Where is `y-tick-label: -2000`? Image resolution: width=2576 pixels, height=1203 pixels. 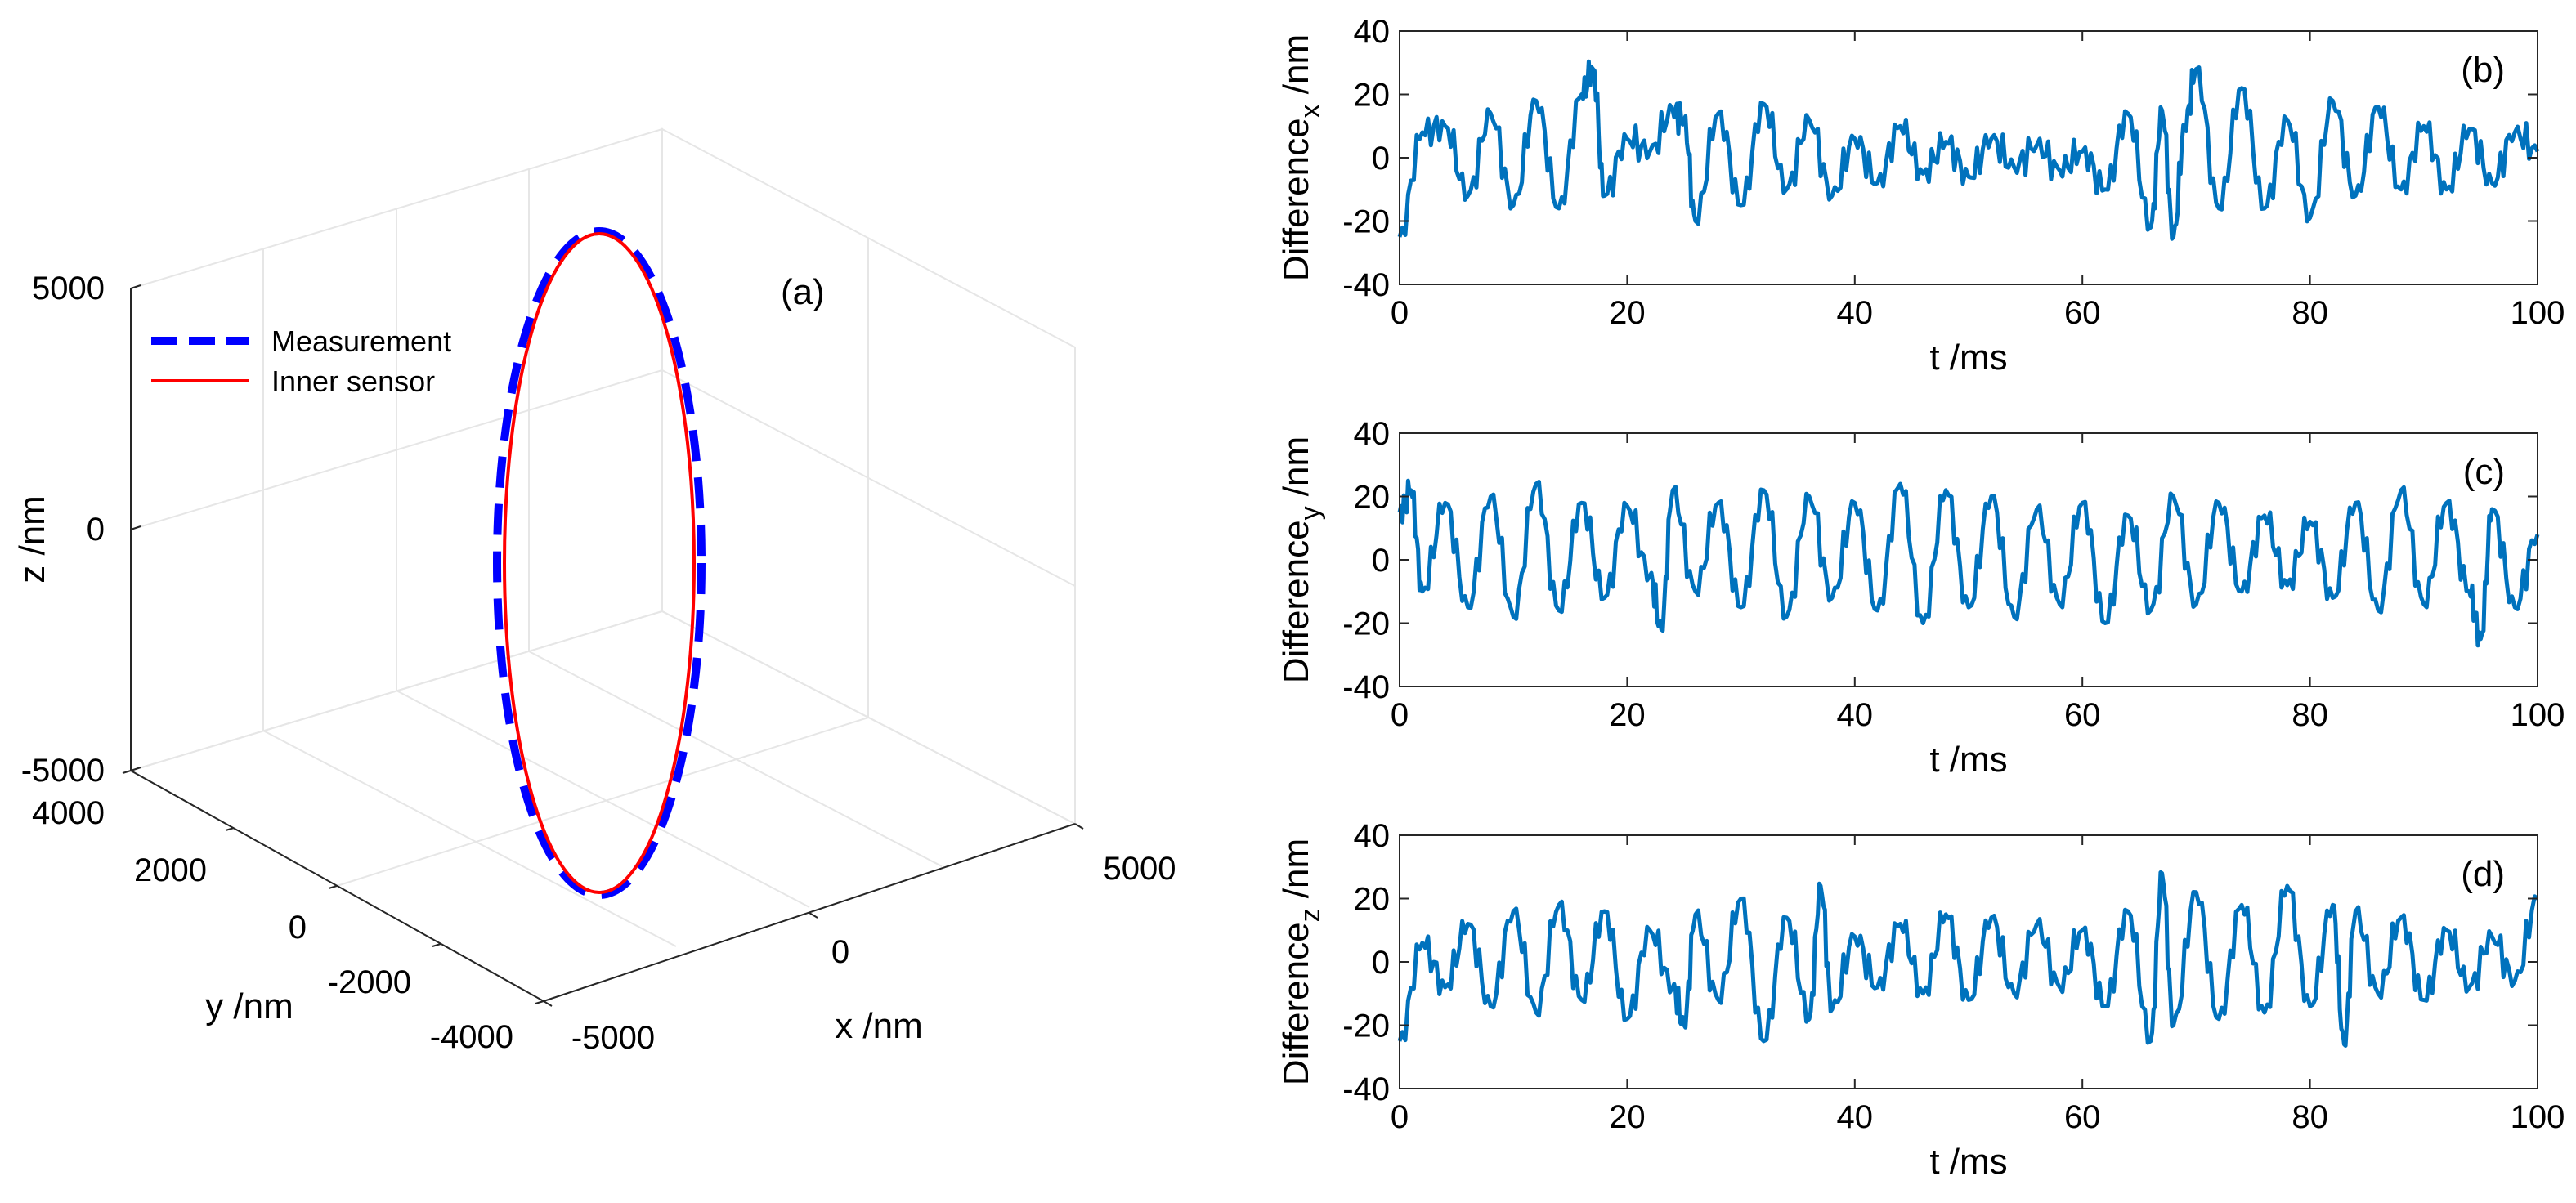 y-tick-label: -2000 is located at coordinates (370, 982).